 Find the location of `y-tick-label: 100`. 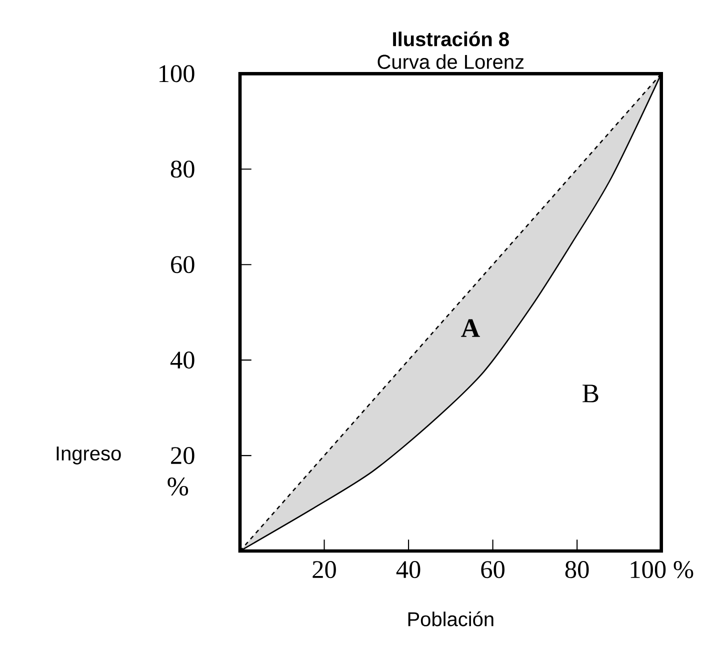

y-tick-label: 100 is located at coordinates (177, 73).